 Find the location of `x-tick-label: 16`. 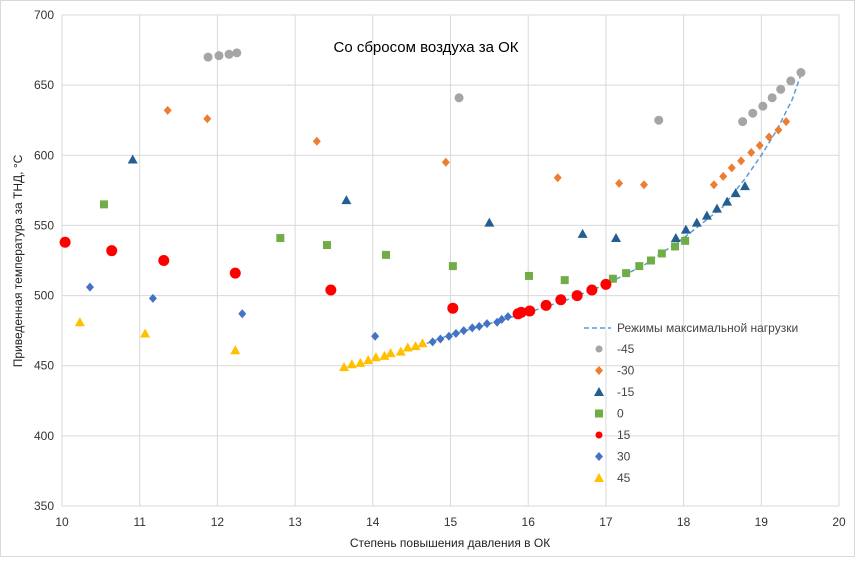

x-tick-label: 16 is located at coordinates (529, 522).